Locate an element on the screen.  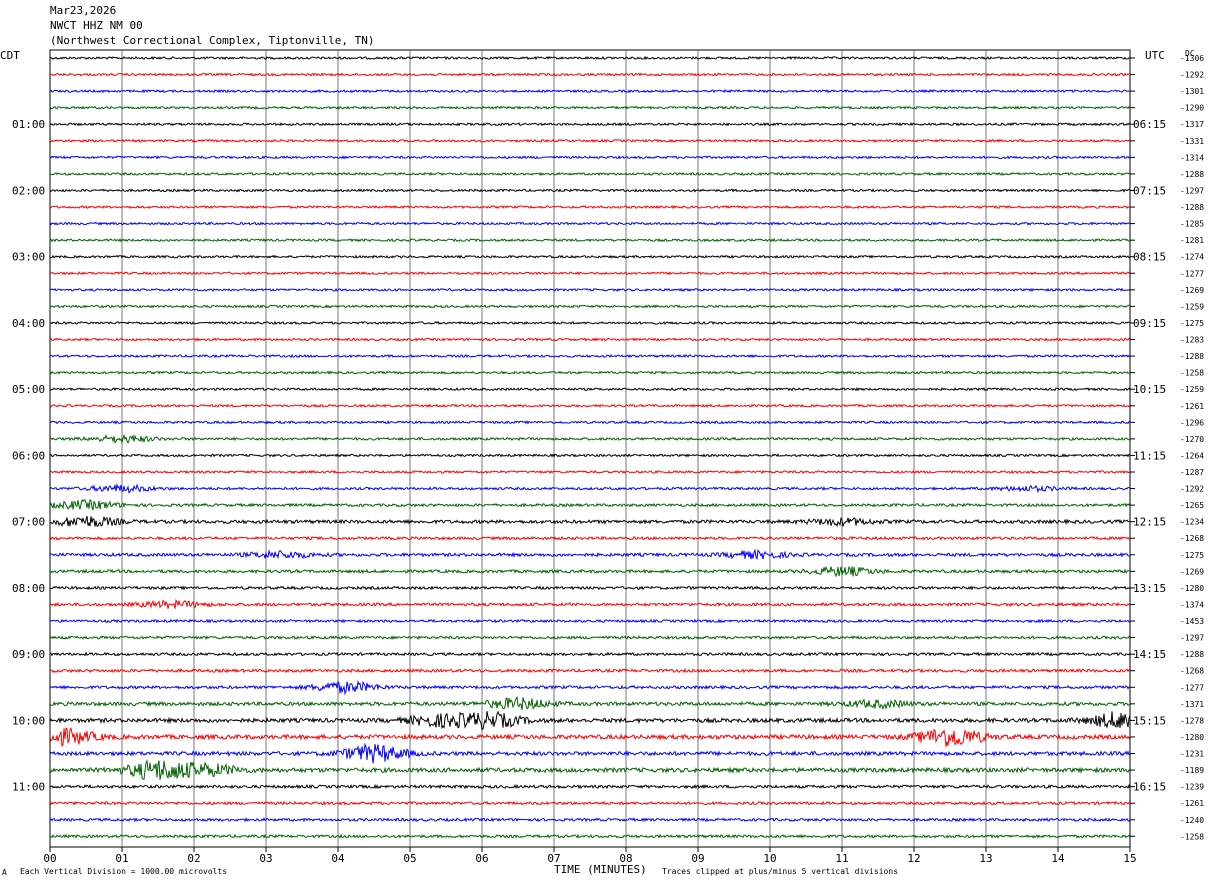
x-tick-label: 01 is located at coordinates (121, 858).